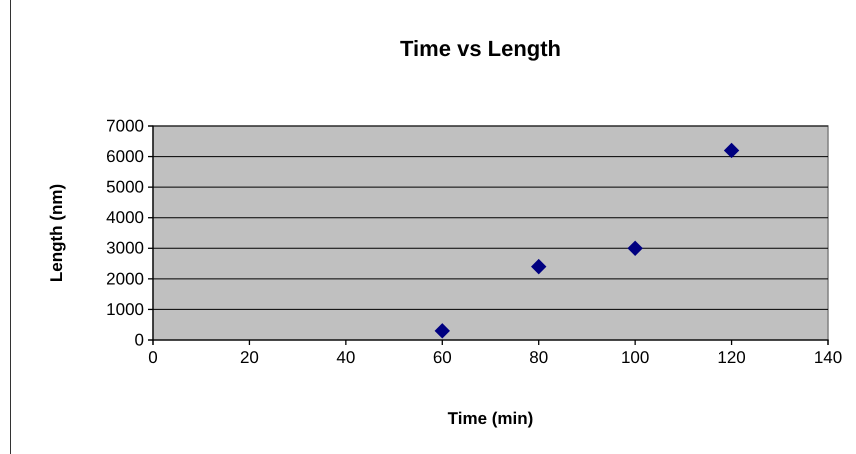 This screenshot has width=856, height=454. Describe the element at coordinates (828, 358) in the screenshot. I see `x-tick-label: 140` at that location.